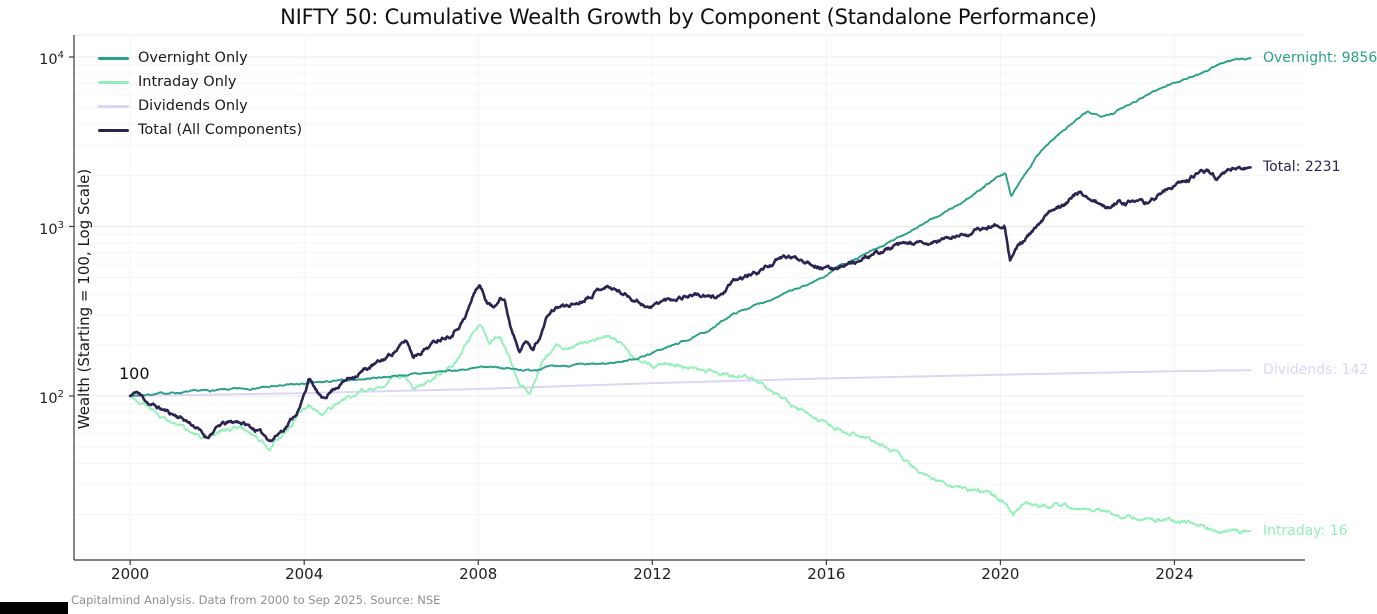 The height and width of the screenshot is (614, 1377). What do you see at coordinates (134, 373) in the screenshot?
I see `start-value-annotation: 100` at bounding box center [134, 373].